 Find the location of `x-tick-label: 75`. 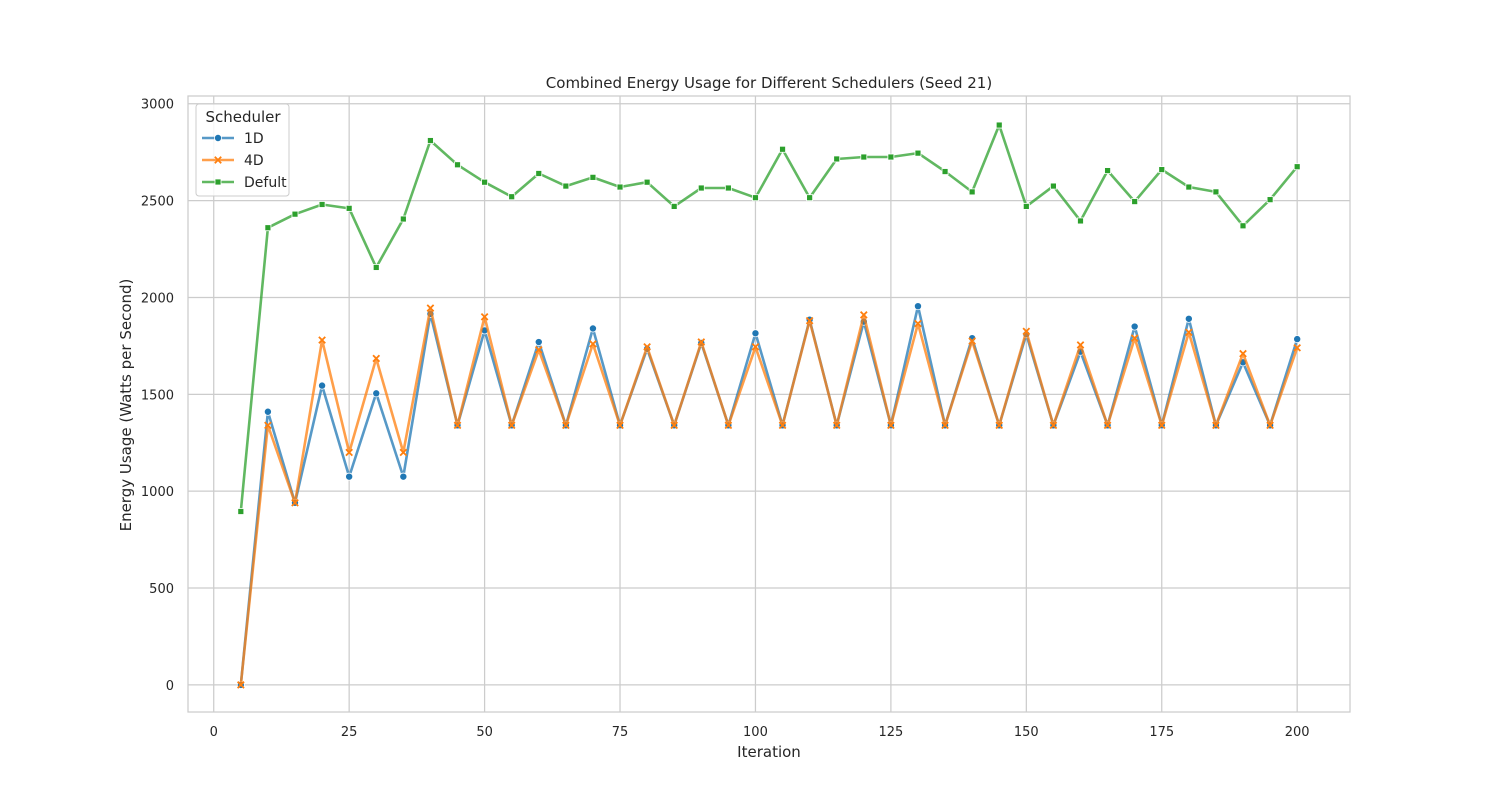

x-tick-label: 75 is located at coordinates (620, 732).